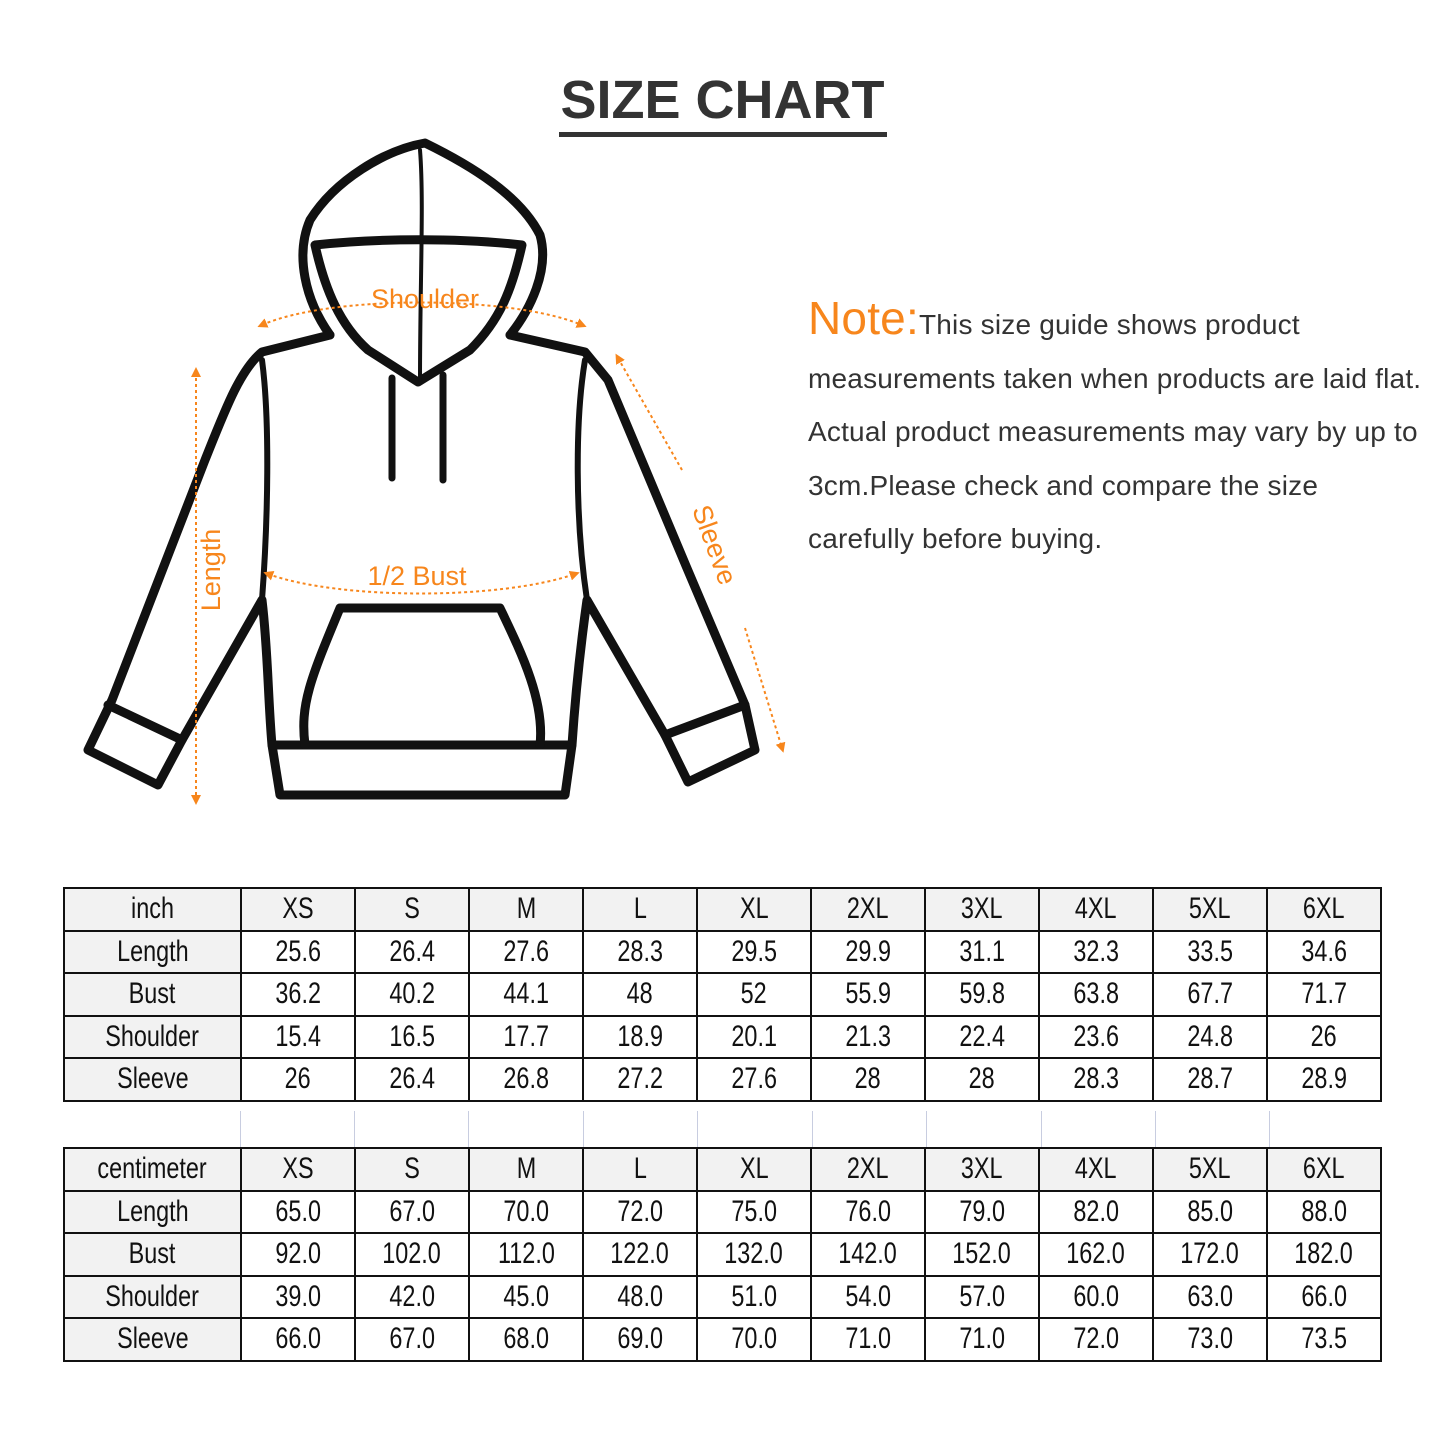  I want to click on table-cell: 57.0, so click(982, 1296).